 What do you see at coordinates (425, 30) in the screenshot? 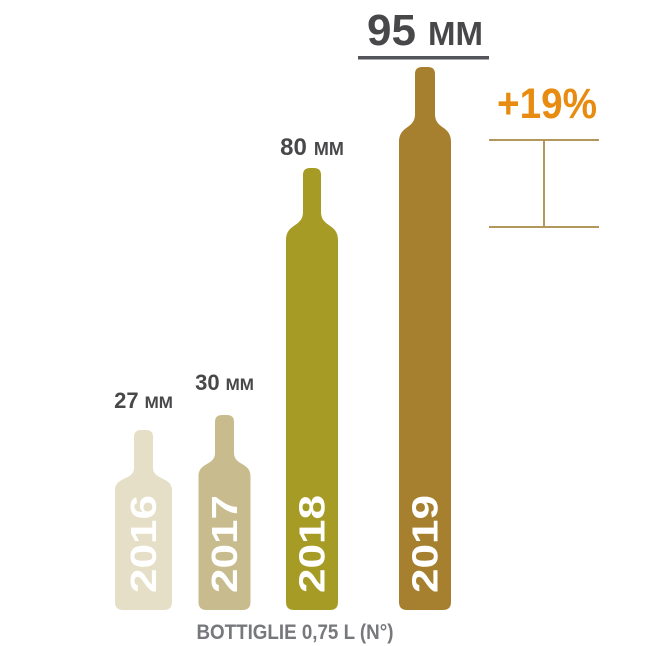
I see `bottle-value-label: 95 MM` at bounding box center [425, 30].